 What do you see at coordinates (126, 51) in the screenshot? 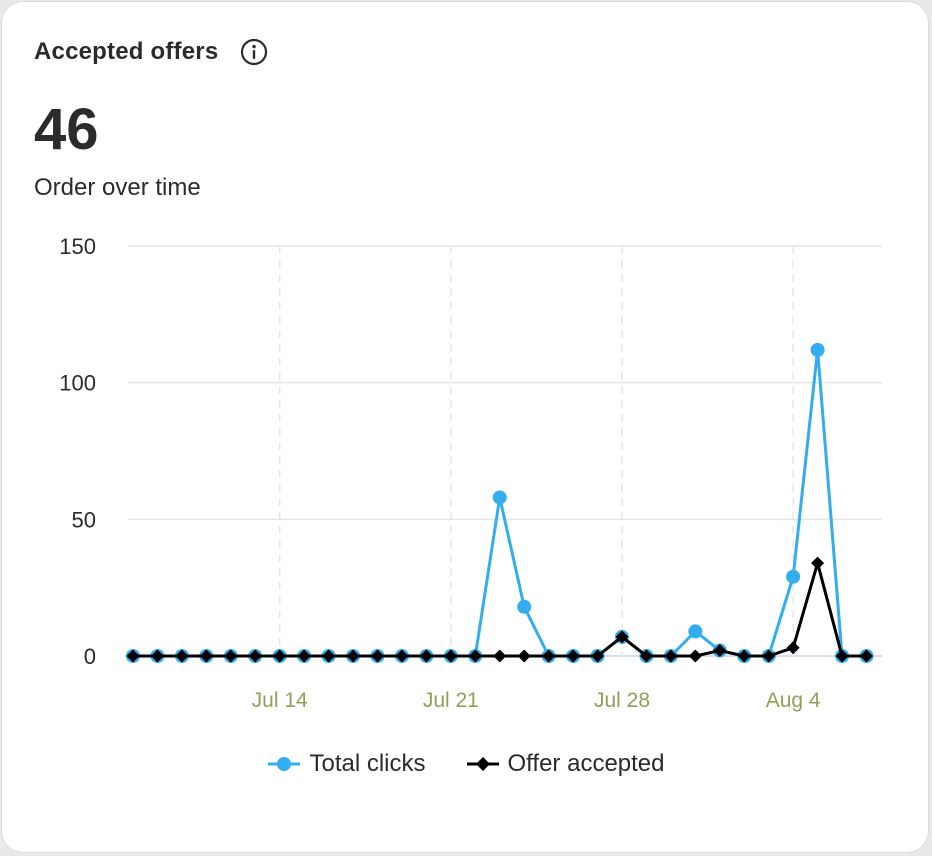
I see `card-title: Accepted offers` at bounding box center [126, 51].